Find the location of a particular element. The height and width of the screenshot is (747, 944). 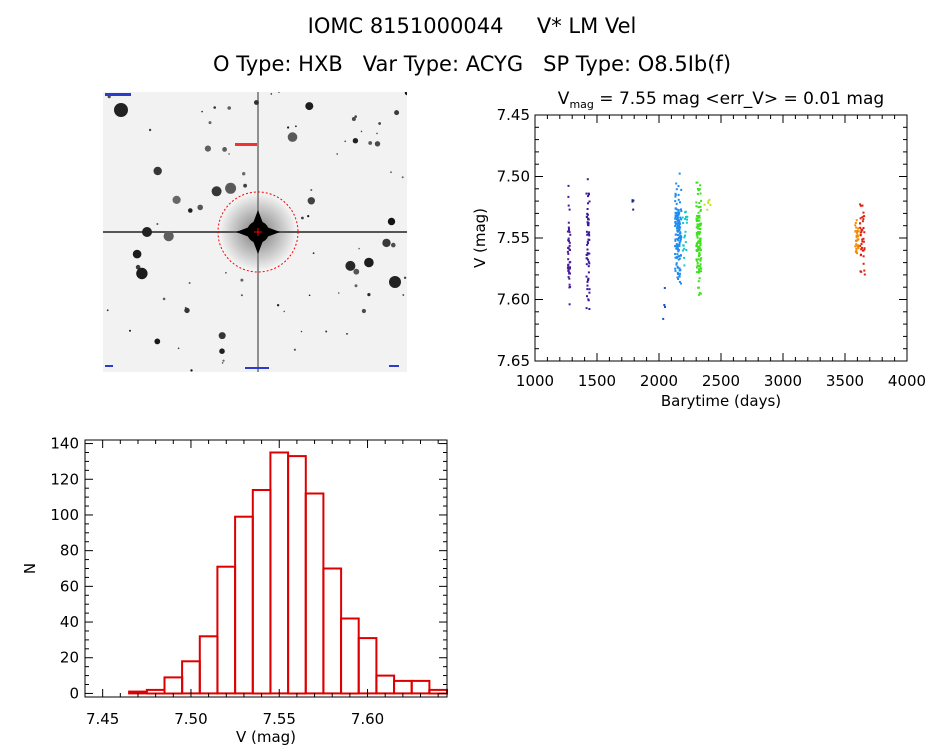

finder-marker-blue is located at coordinates (394, 366).